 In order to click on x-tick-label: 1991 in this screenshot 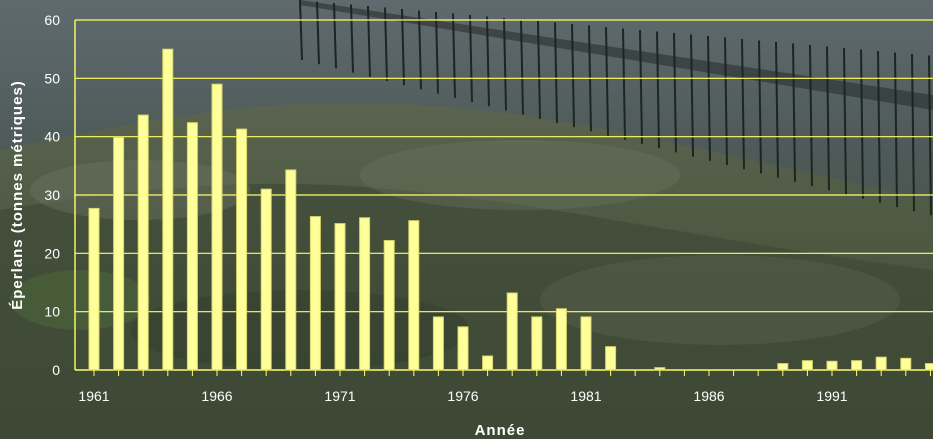, I will do `click(831, 396)`.